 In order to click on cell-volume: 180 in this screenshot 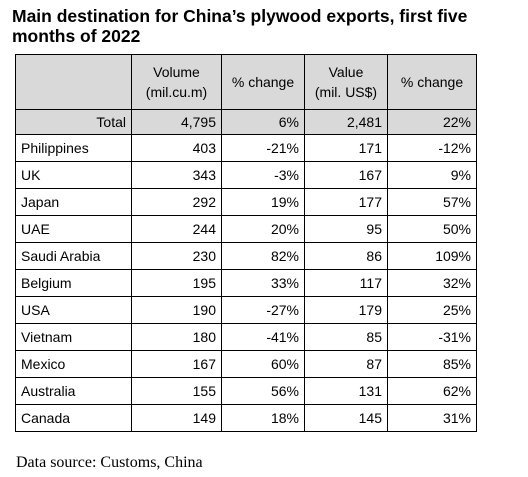, I will do `click(176, 337)`.